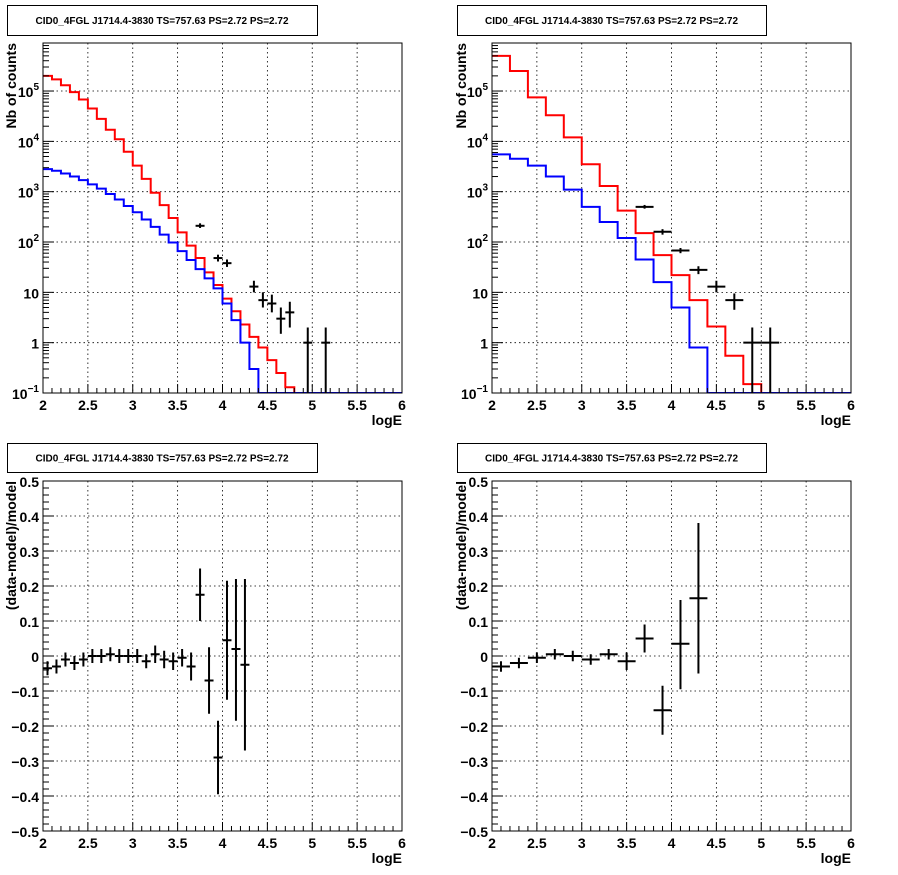  Describe the element at coordinates (31, 293) in the screenshot. I see `y-tick-label: 10` at that location.